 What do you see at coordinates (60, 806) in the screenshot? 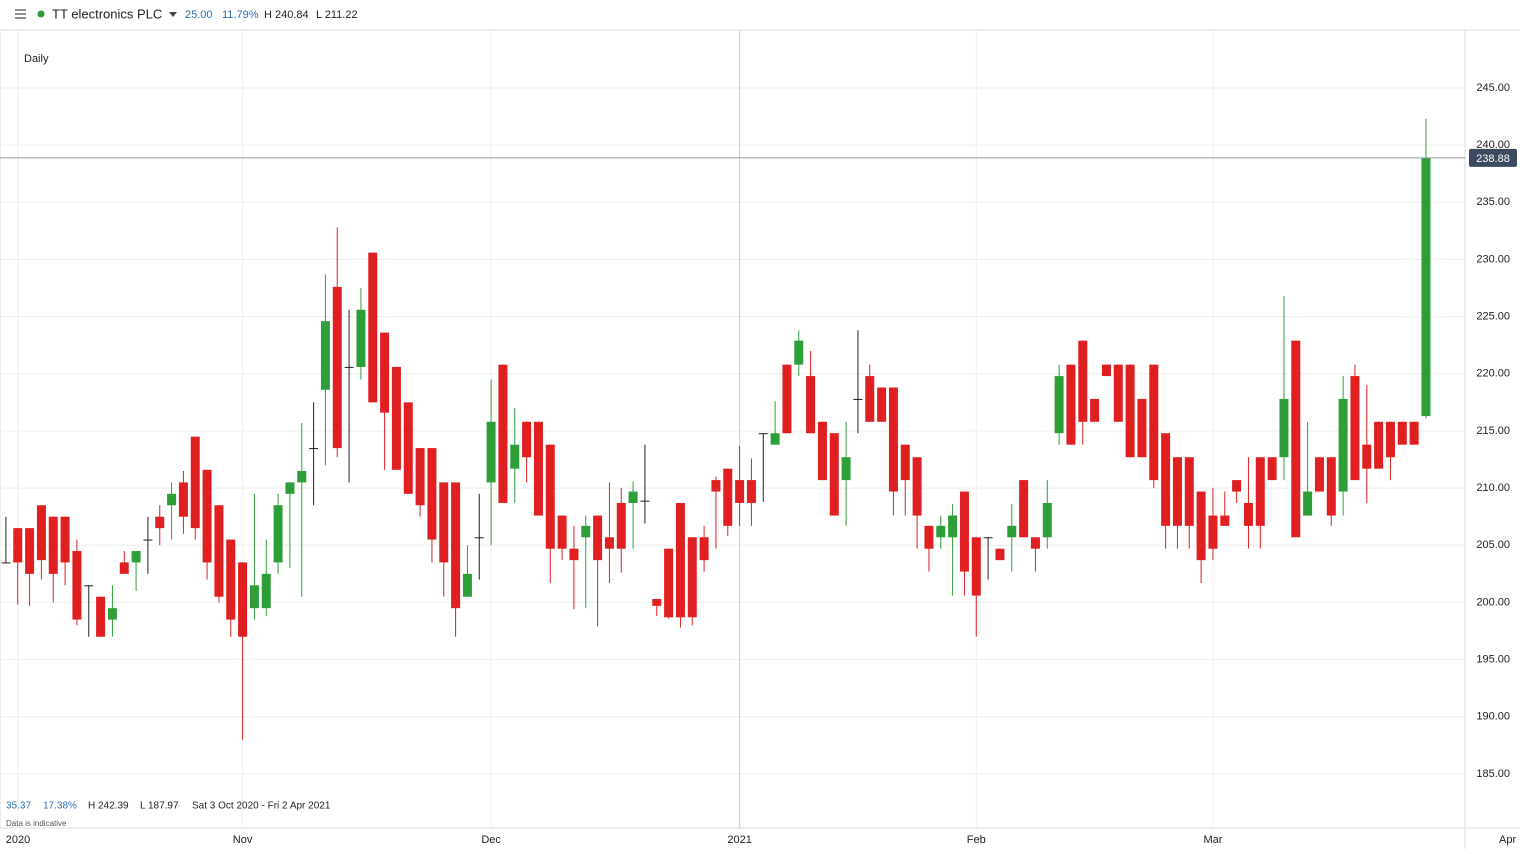
I see `period-change-pct: 17.38%` at bounding box center [60, 806].